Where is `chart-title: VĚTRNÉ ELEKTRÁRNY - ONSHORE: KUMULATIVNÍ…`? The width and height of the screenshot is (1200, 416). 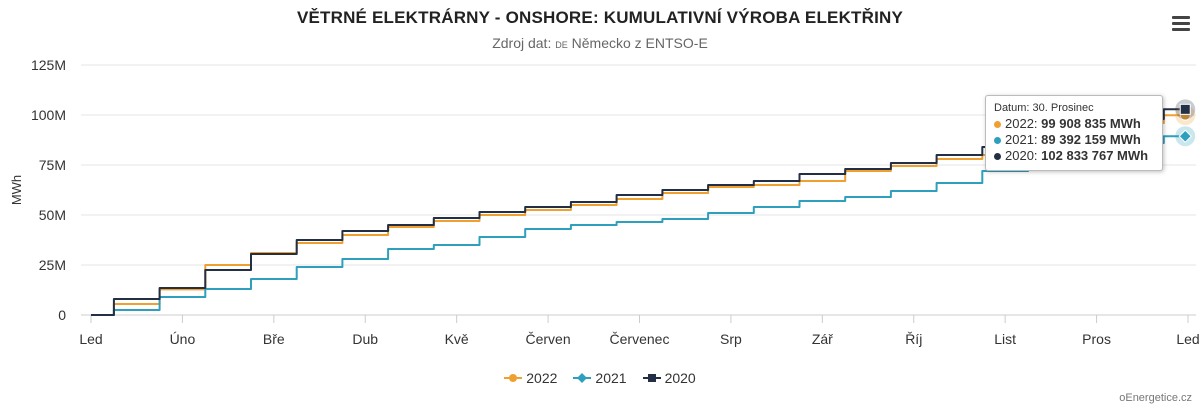
chart-title: VĚTRNÉ ELEKTRÁRNY - ONSHORE: KUMULATIVNÍ… is located at coordinates (600, 17).